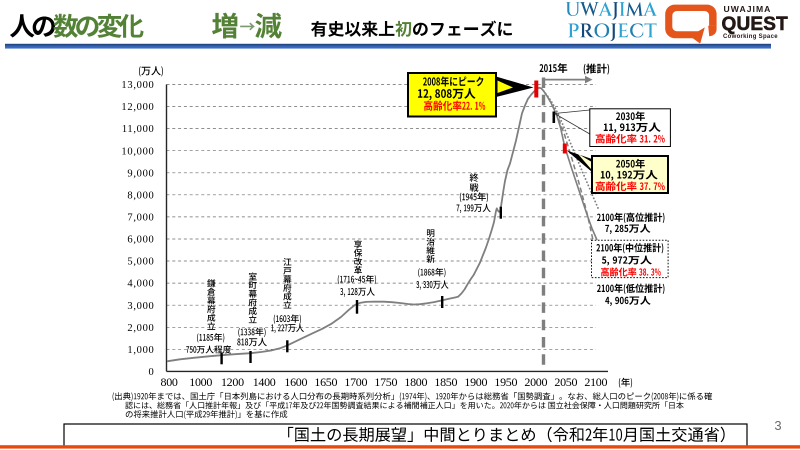 Image resolution: width=800 pixels, height=450 pixels. What do you see at coordinates (169, 382) in the screenshot?
I see `svg-text: 800` at bounding box center [169, 382].